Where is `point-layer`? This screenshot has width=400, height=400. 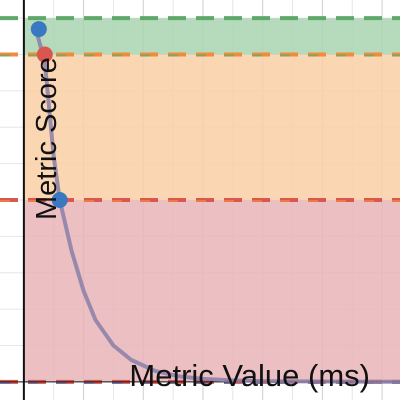 point-layer is located at coordinates (49, 114).